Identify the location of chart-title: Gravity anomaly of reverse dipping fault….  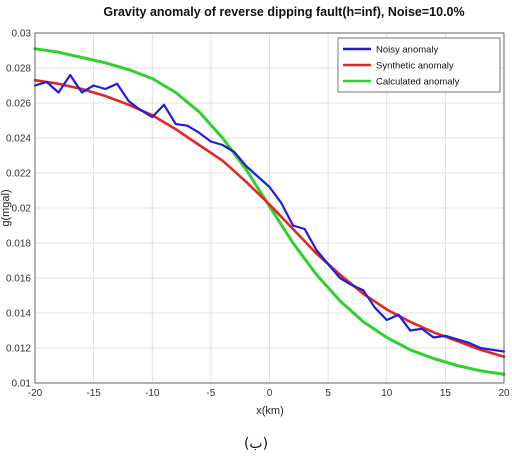
(283, 12).